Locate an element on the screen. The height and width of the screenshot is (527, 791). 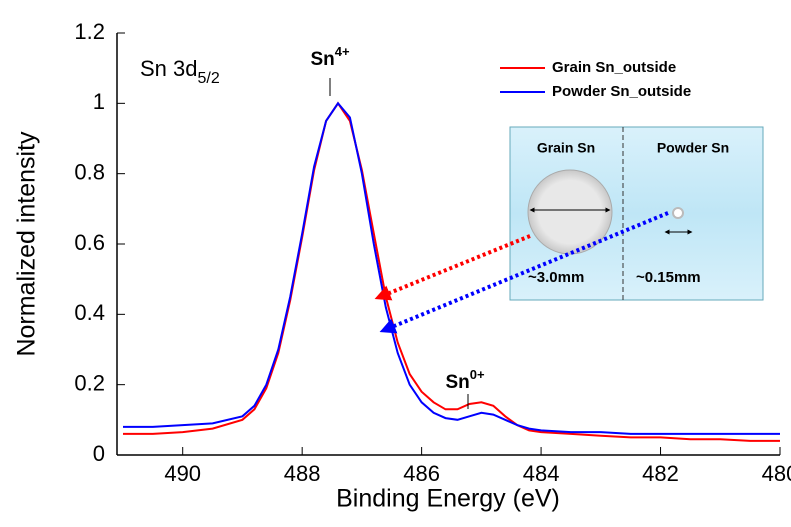
region-label: Sn 3d5/2 is located at coordinates (180, 71).